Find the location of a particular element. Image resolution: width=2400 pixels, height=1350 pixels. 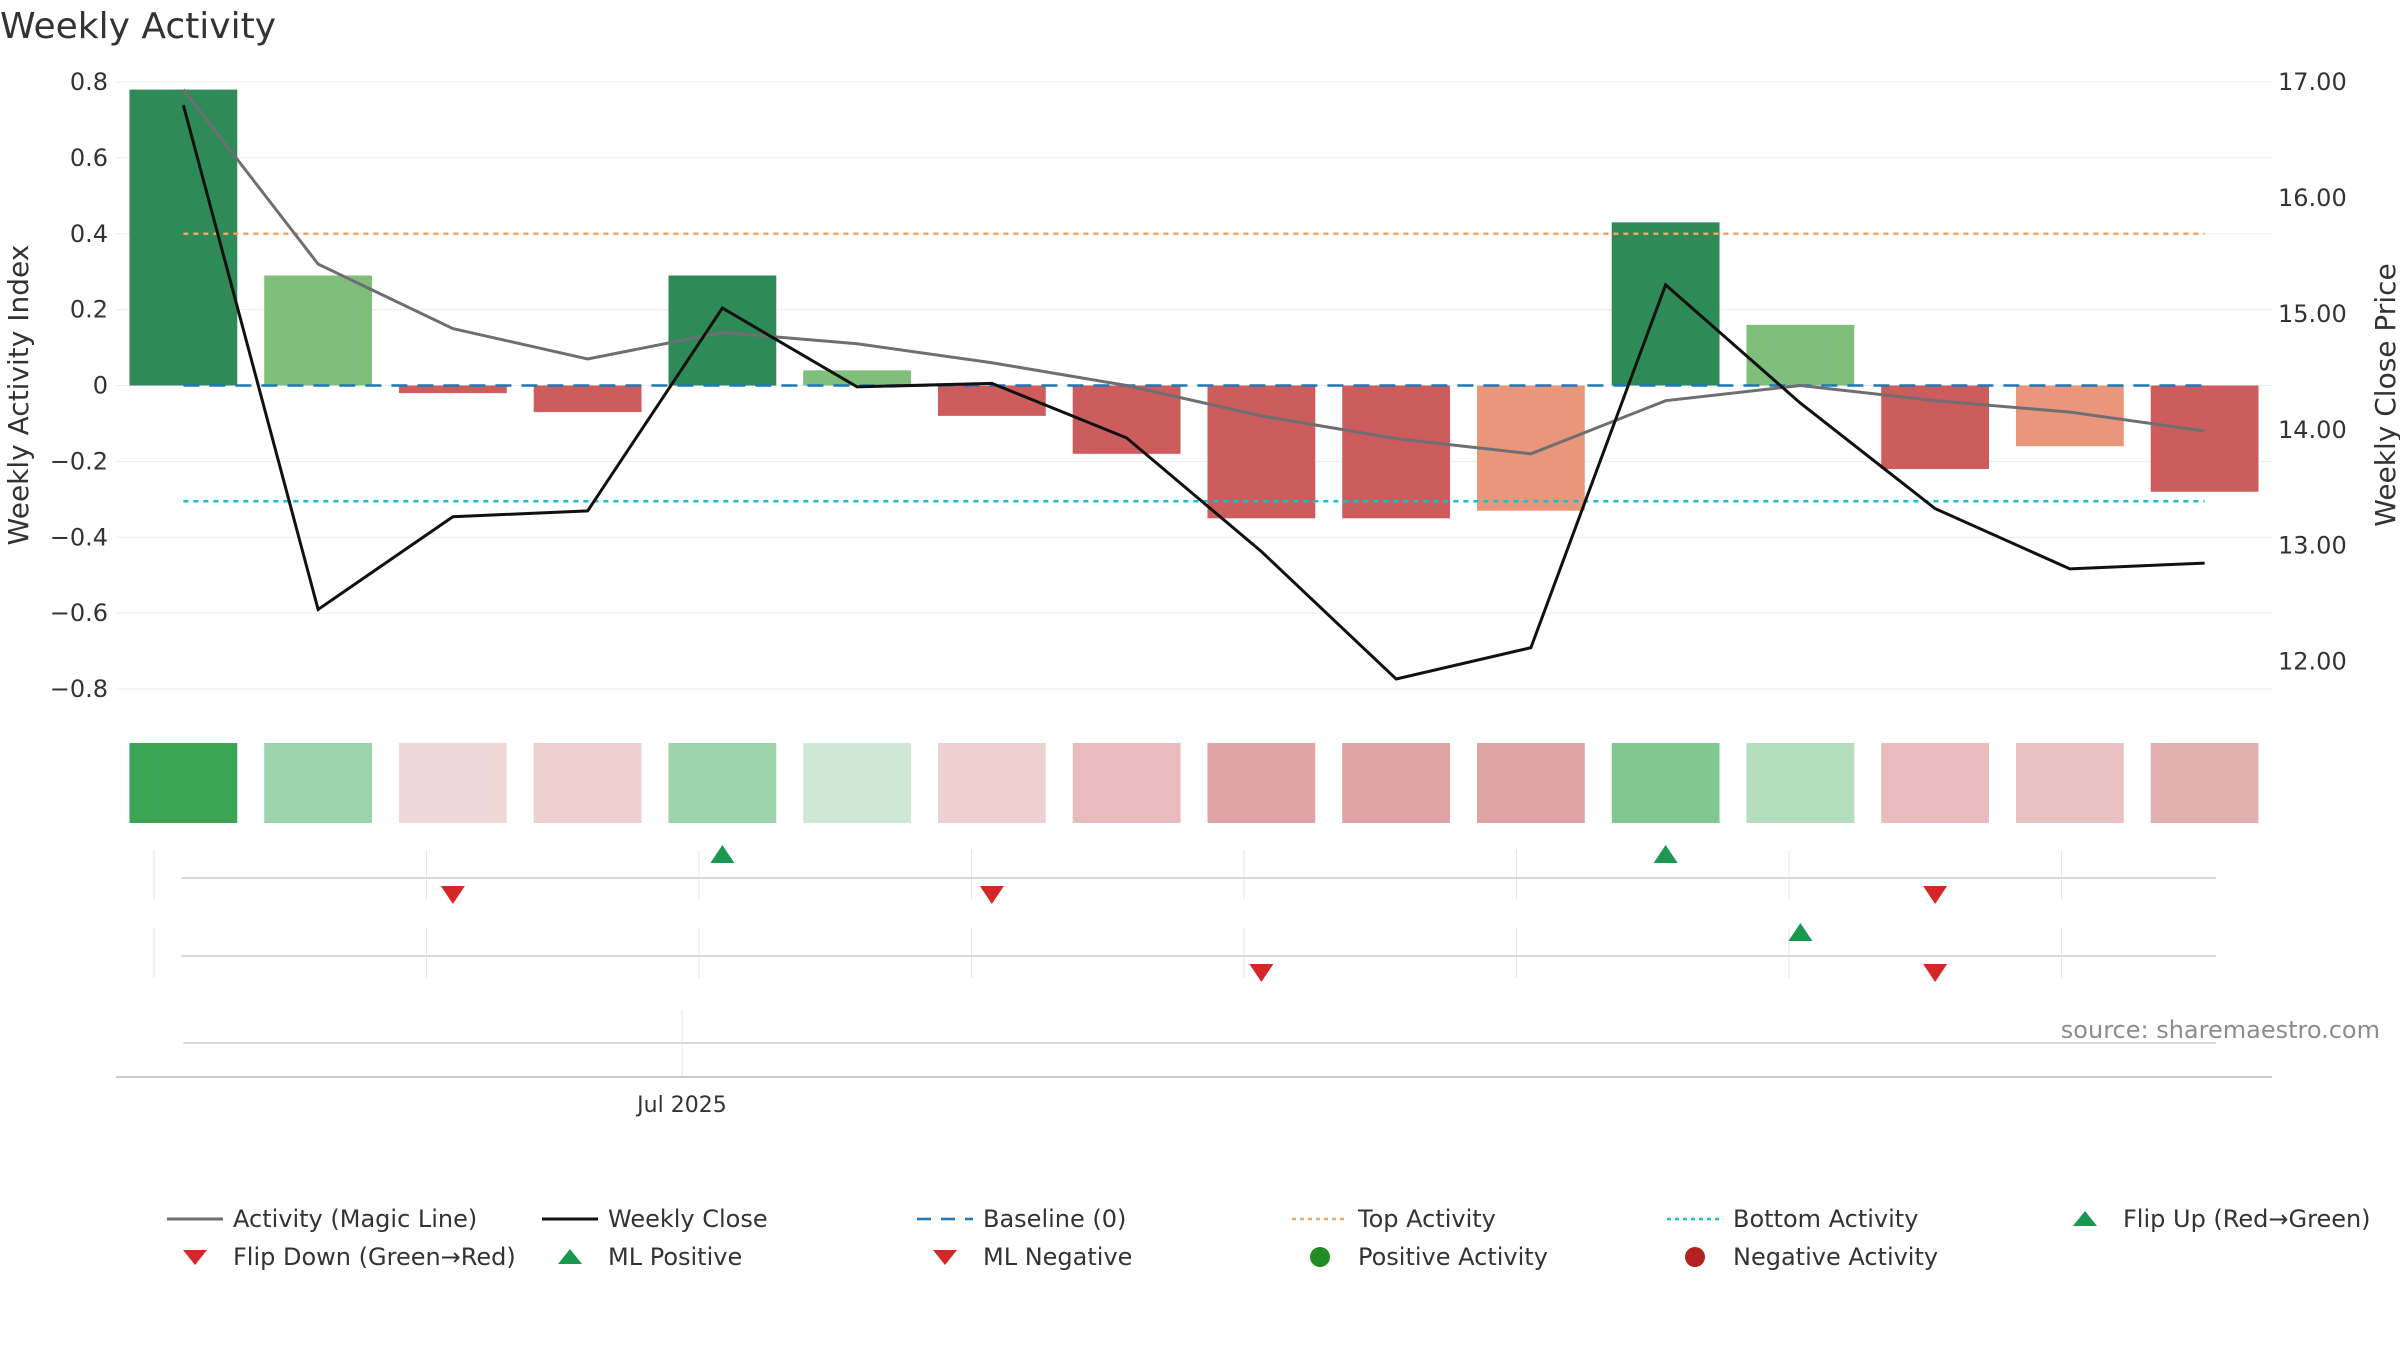

y-tick-label-right: 14.00 is located at coordinates (2312, 430).